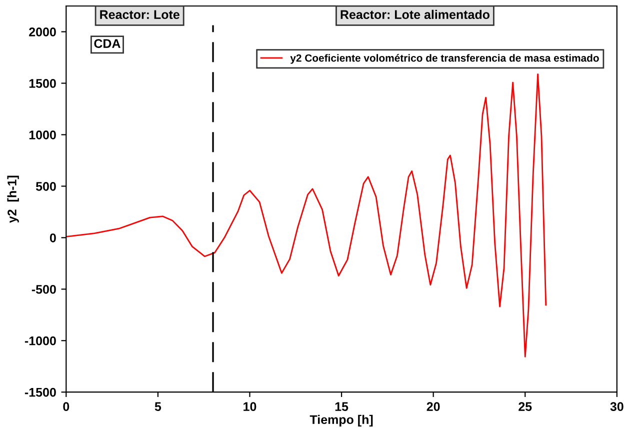 This screenshot has height=429, width=636. What do you see at coordinates (250, 407) in the screenshot?
I see `x-tick-label: 10` at bounding box center [250, 407].